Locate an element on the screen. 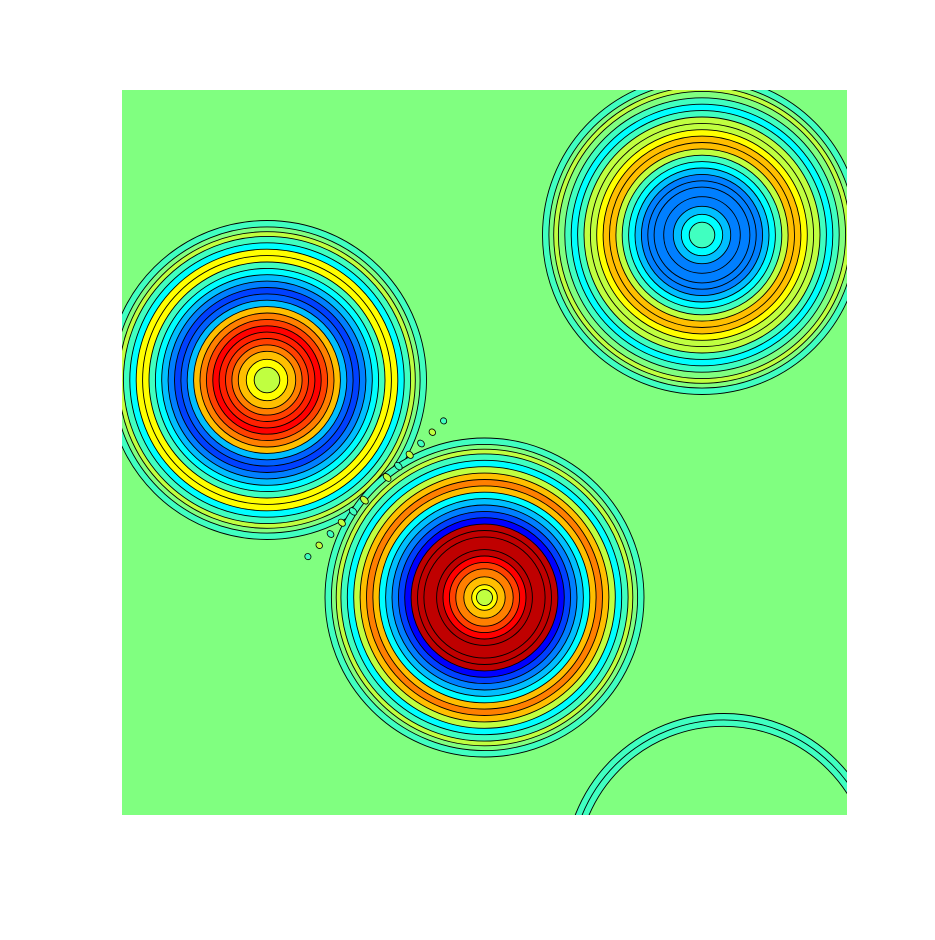  contour-ring-upper-left-ring is located at coordinates (274, 380).